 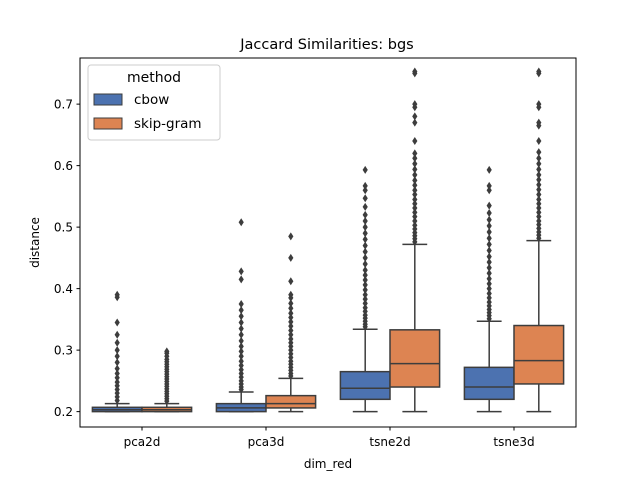 I want to click on x-tick-label: tsne3d, so click(x=513, y=442).